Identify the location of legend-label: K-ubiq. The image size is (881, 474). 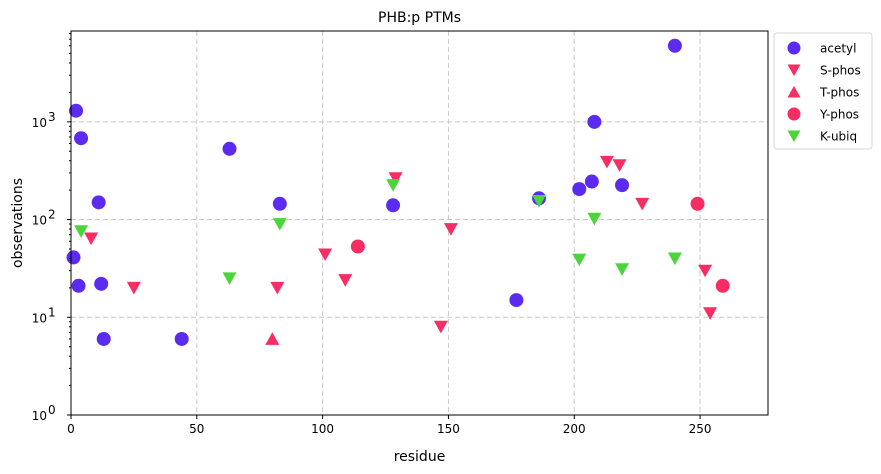
(838, 137).